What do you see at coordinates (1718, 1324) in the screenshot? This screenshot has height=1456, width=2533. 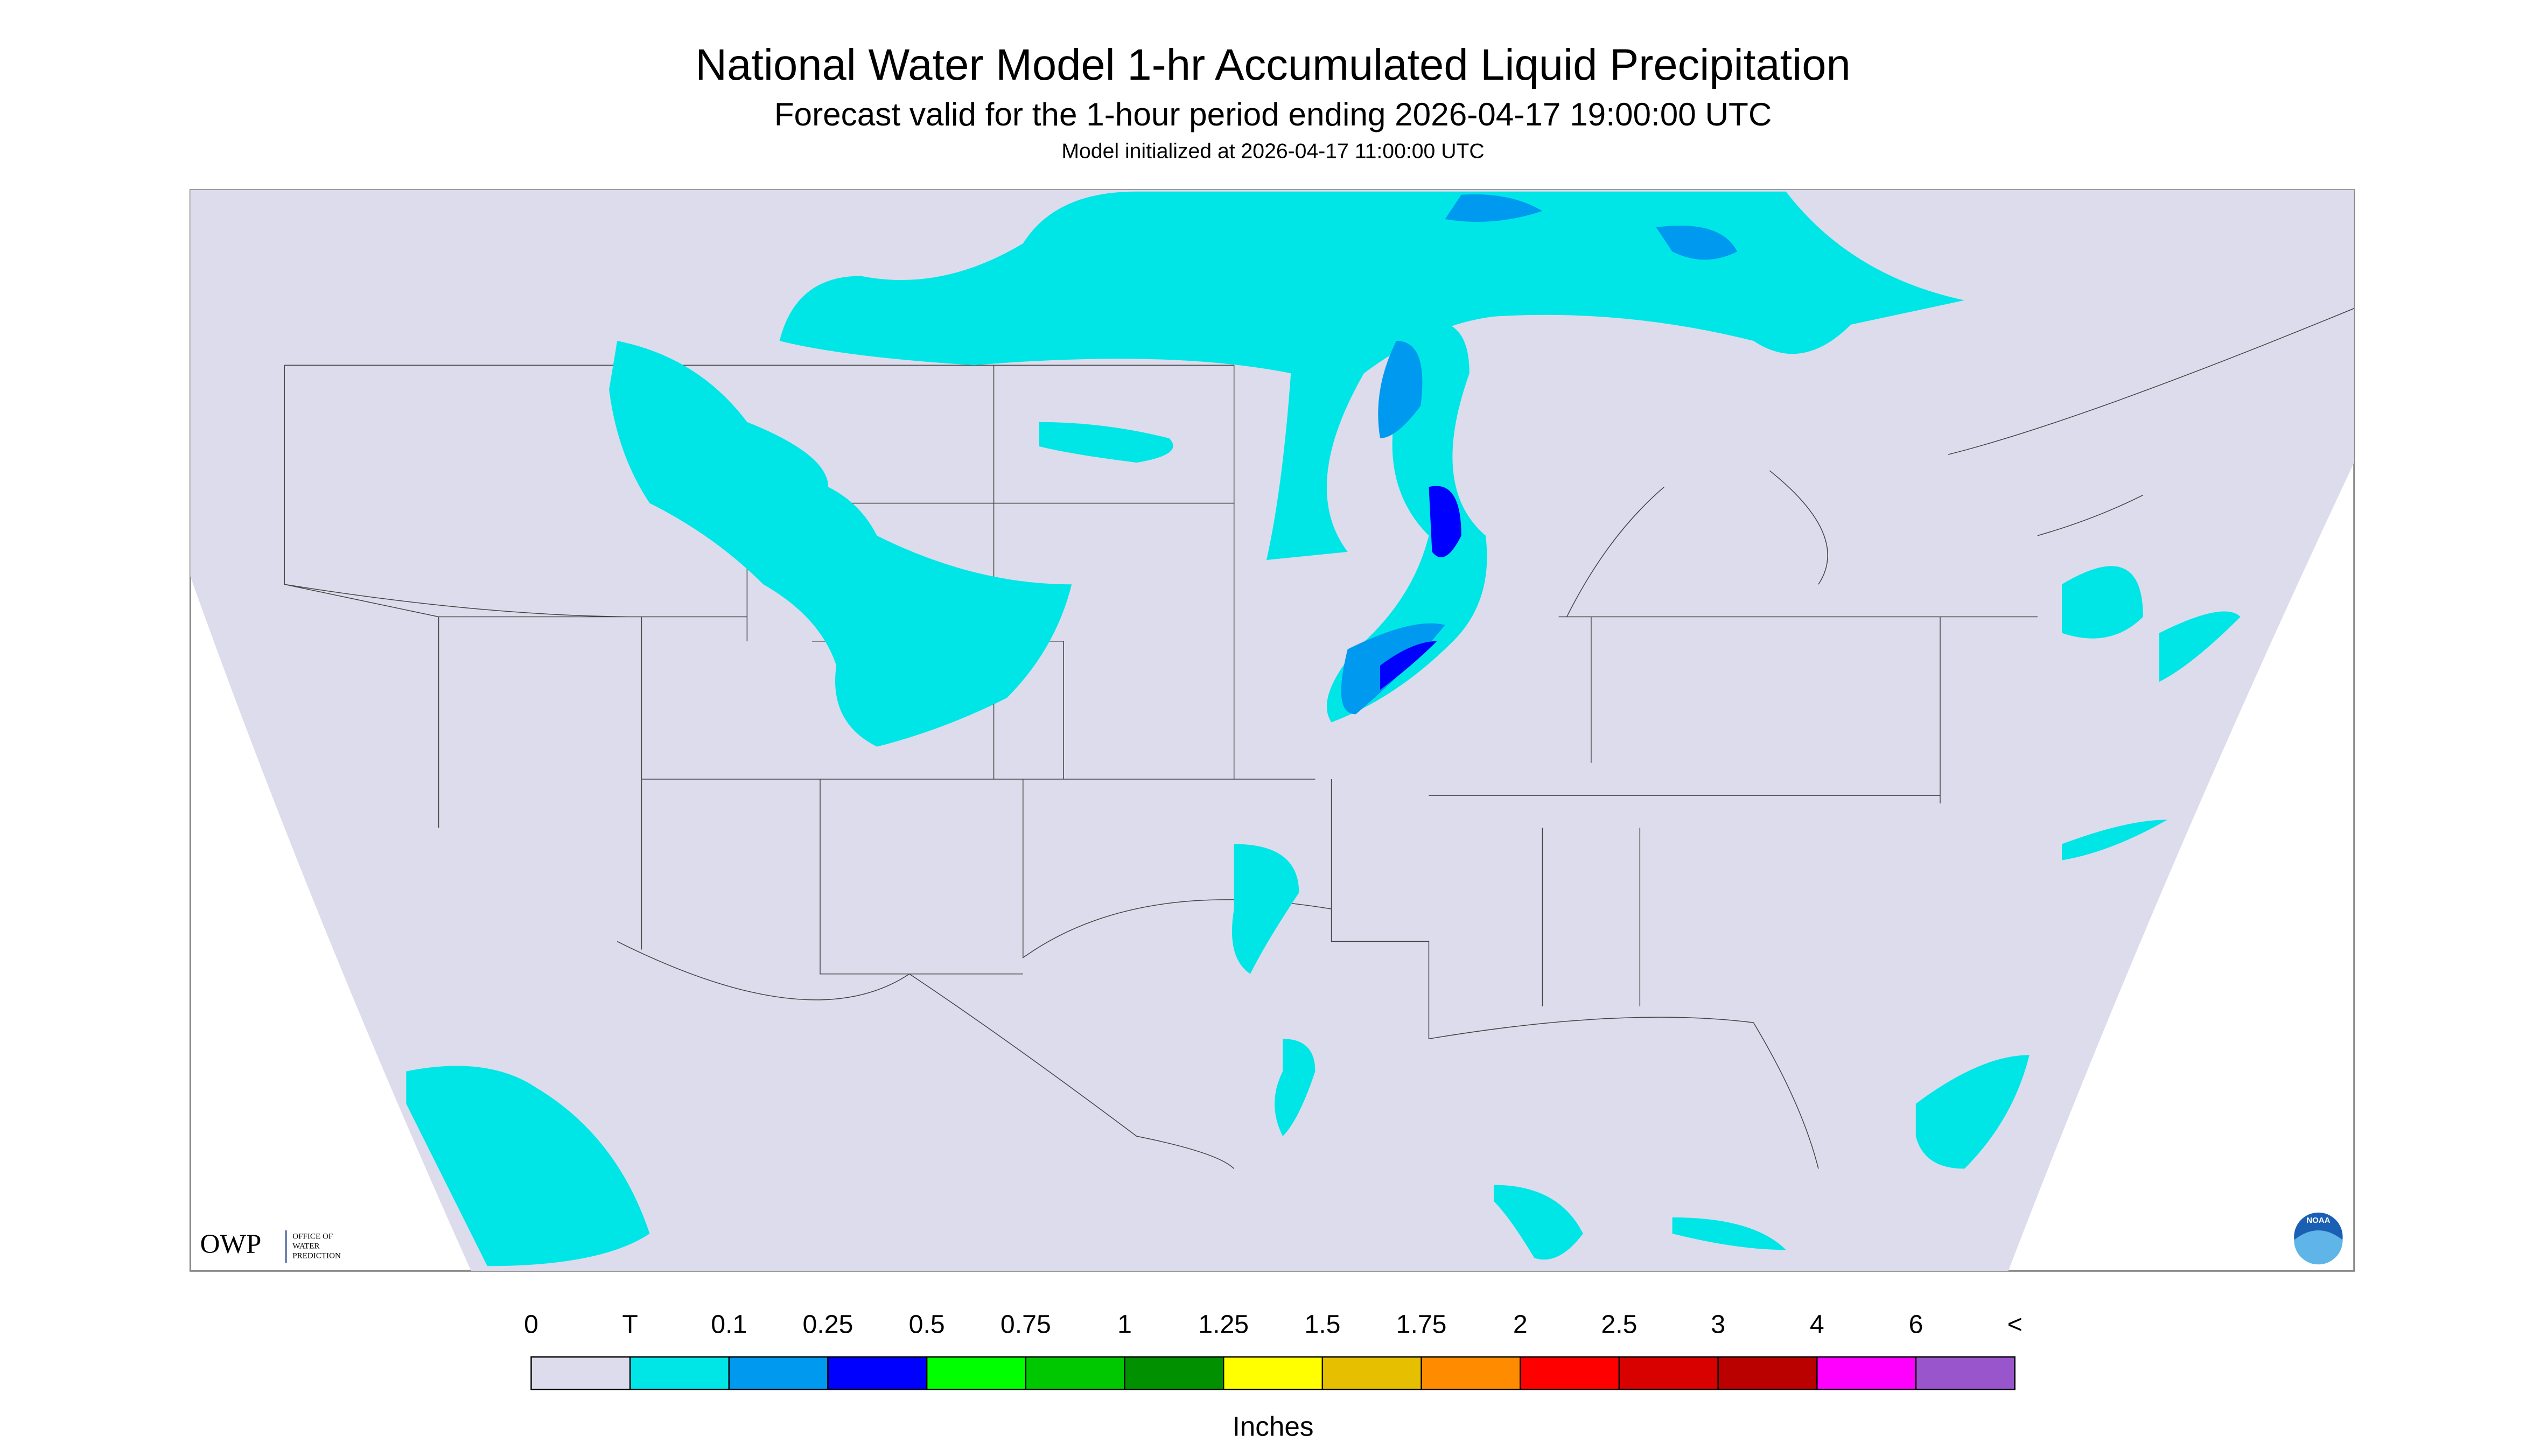 I see `legend-label: 3` at bounding box center [1718, 1324].